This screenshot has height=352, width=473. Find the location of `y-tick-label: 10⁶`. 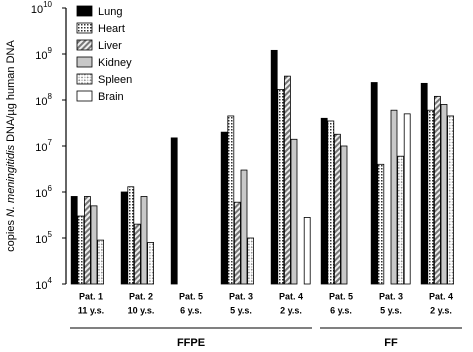

y-tick-label: 10⁶ is located at coordinates (43, 192).